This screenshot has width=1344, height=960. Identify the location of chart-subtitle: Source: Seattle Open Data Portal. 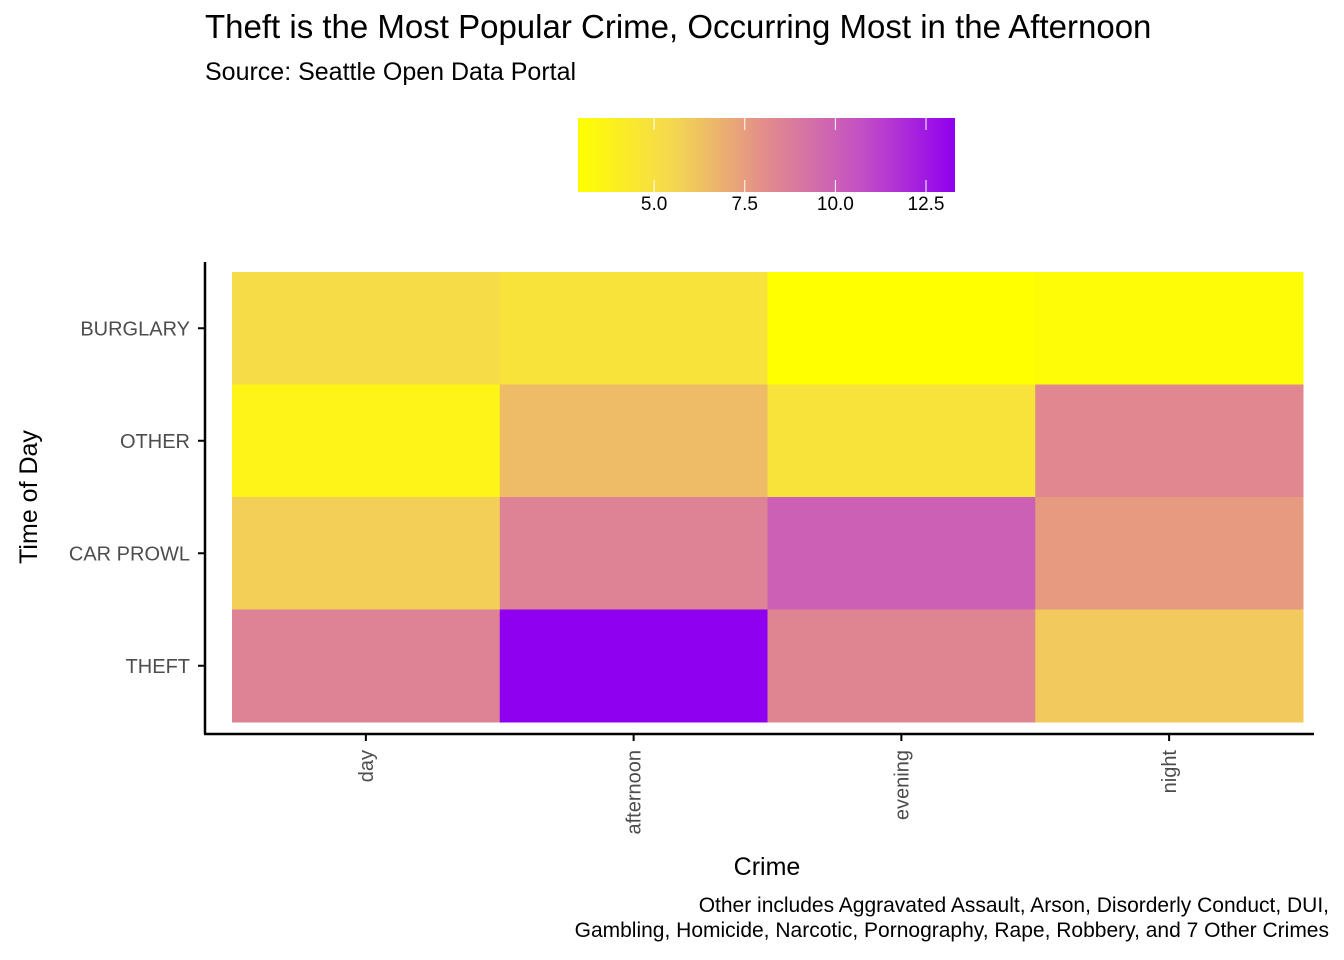
(391, 72).